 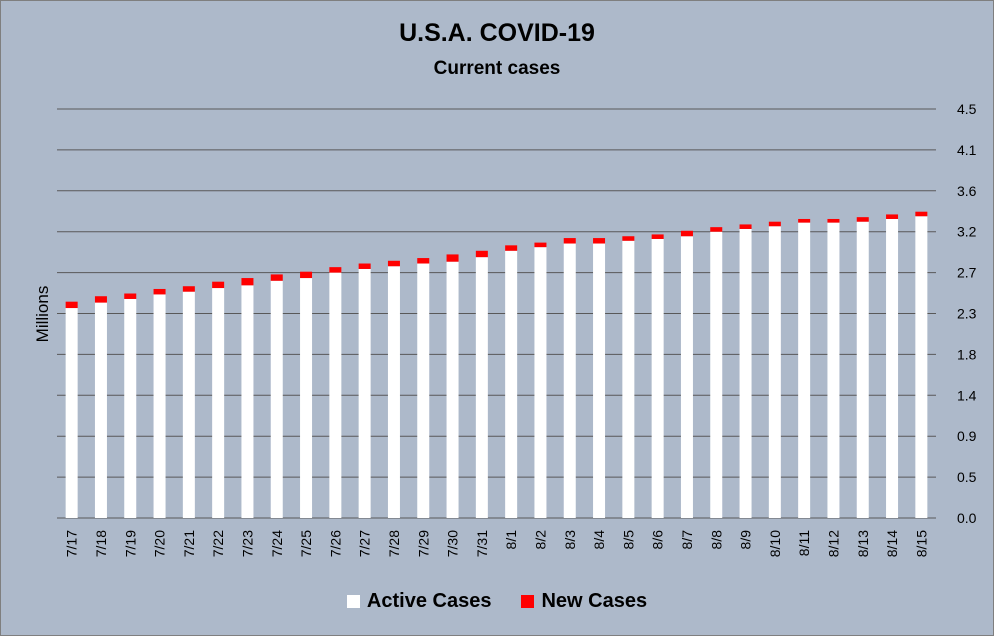 I want to click on bar-new-8/14, so click(x=892, y=216).